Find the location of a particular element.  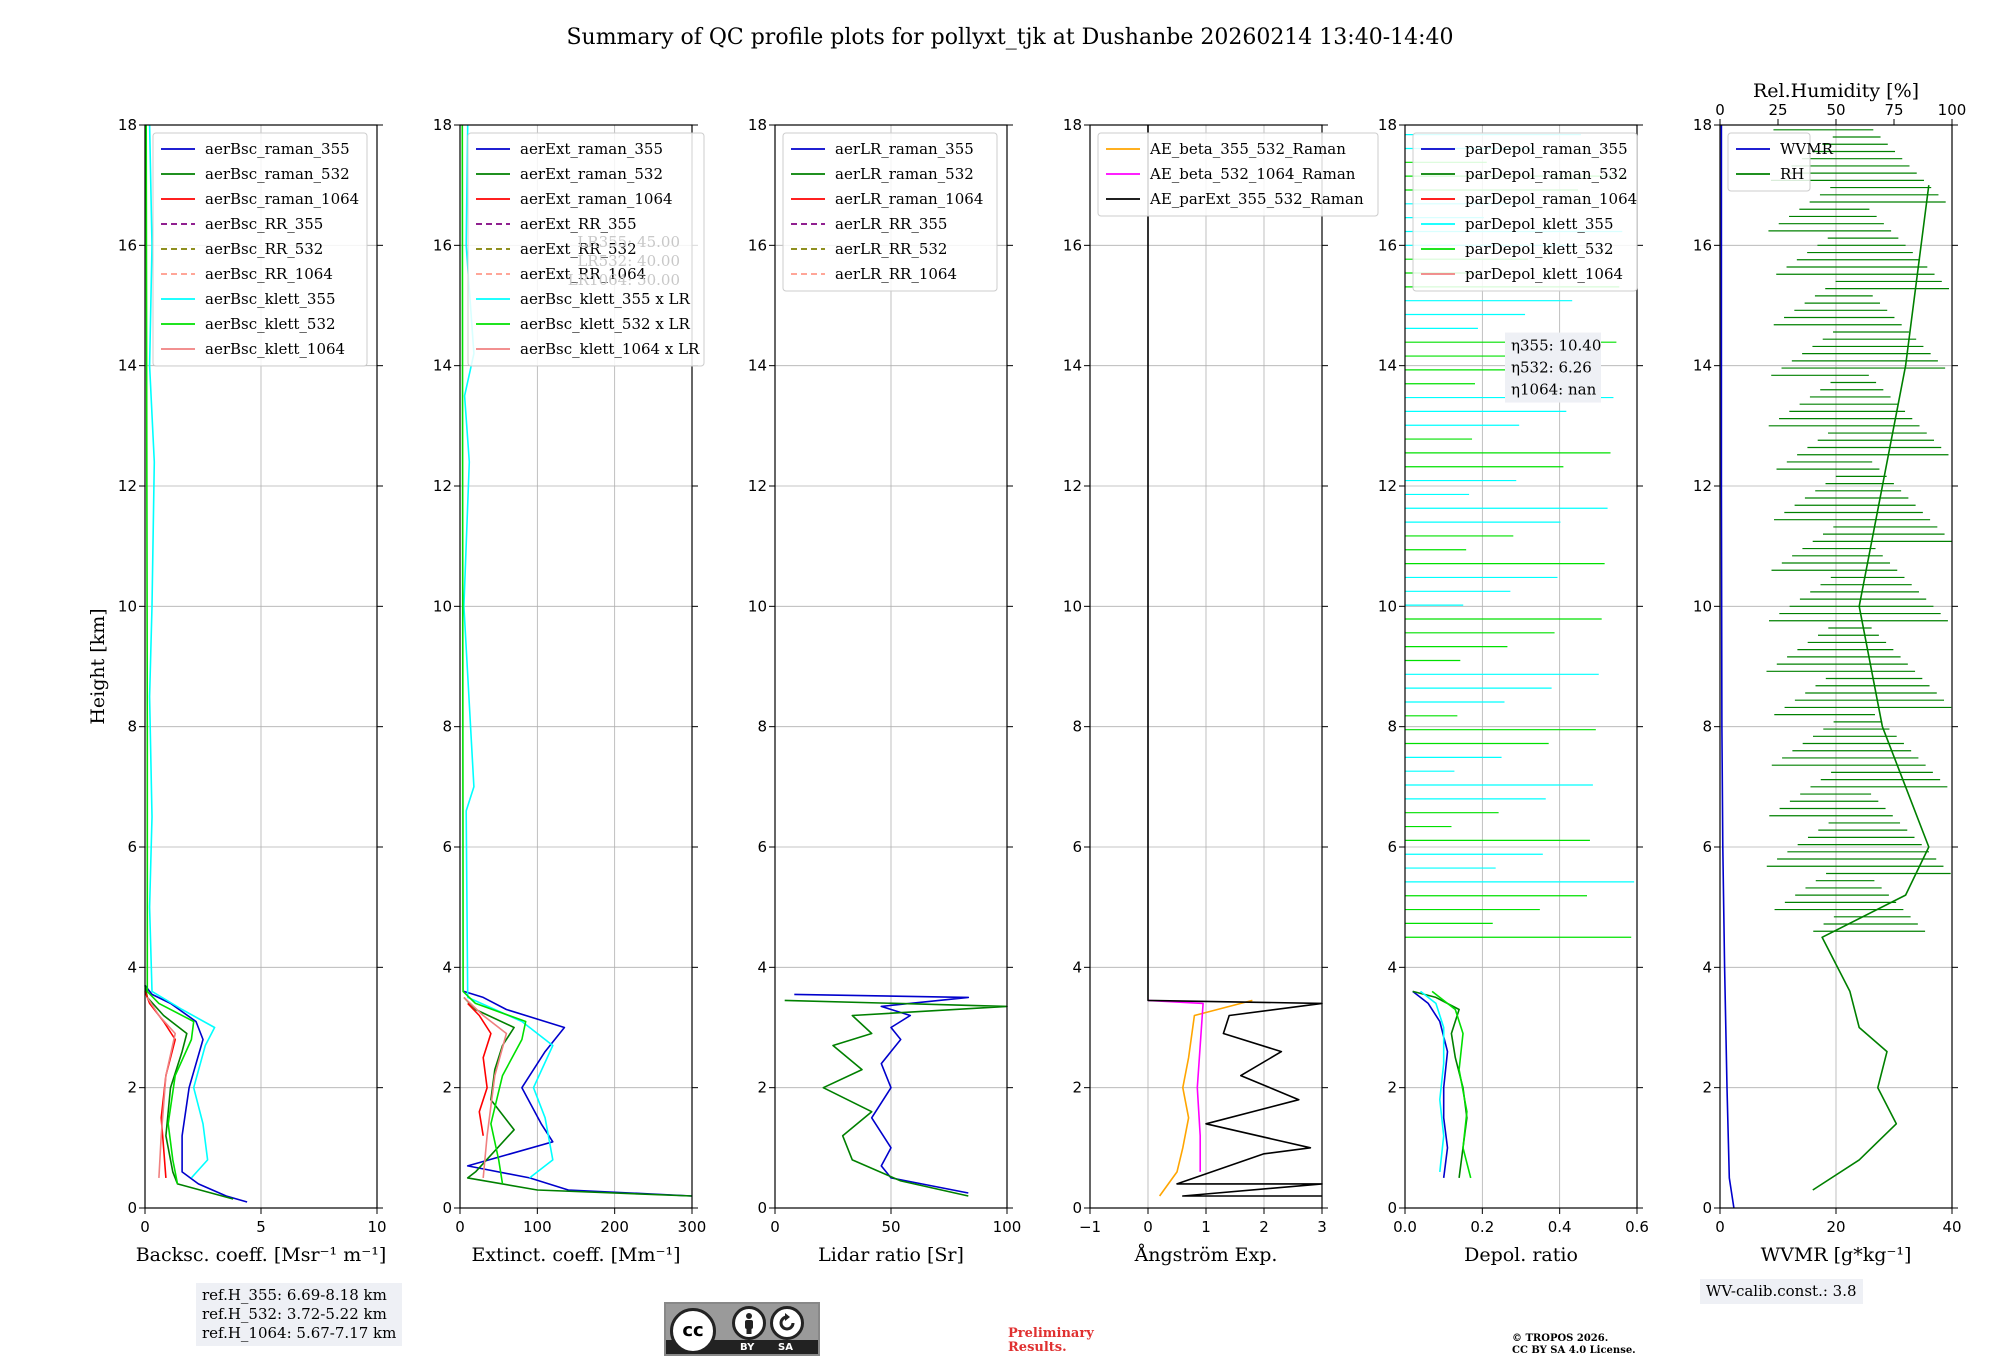

legend-label: aerBsc_klett_1064 x LR is located at coordinates (610, 349).